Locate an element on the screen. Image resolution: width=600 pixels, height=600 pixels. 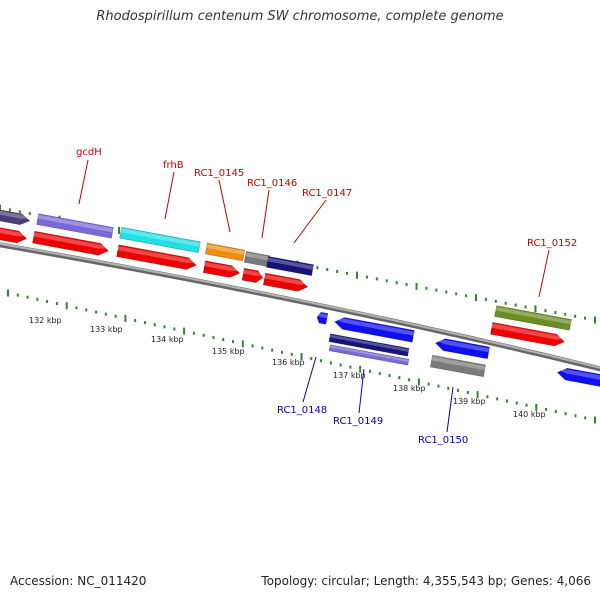
cds-arrow-frhB-highlight is located at coordinates (157, 255).